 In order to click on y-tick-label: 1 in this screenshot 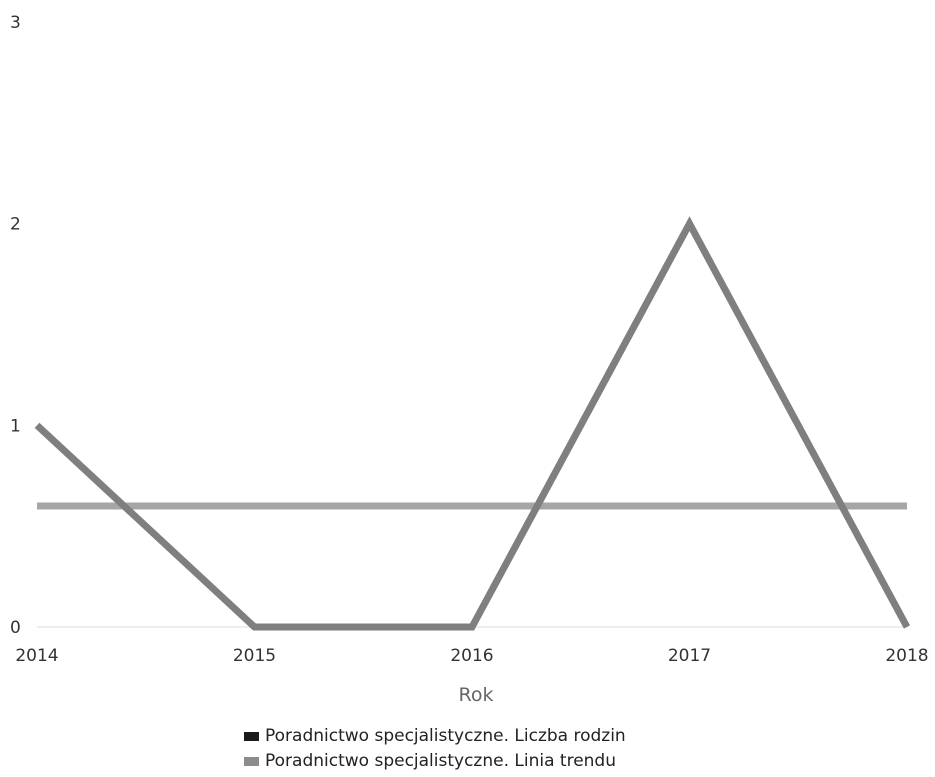, I will do `click(15, 426)`.